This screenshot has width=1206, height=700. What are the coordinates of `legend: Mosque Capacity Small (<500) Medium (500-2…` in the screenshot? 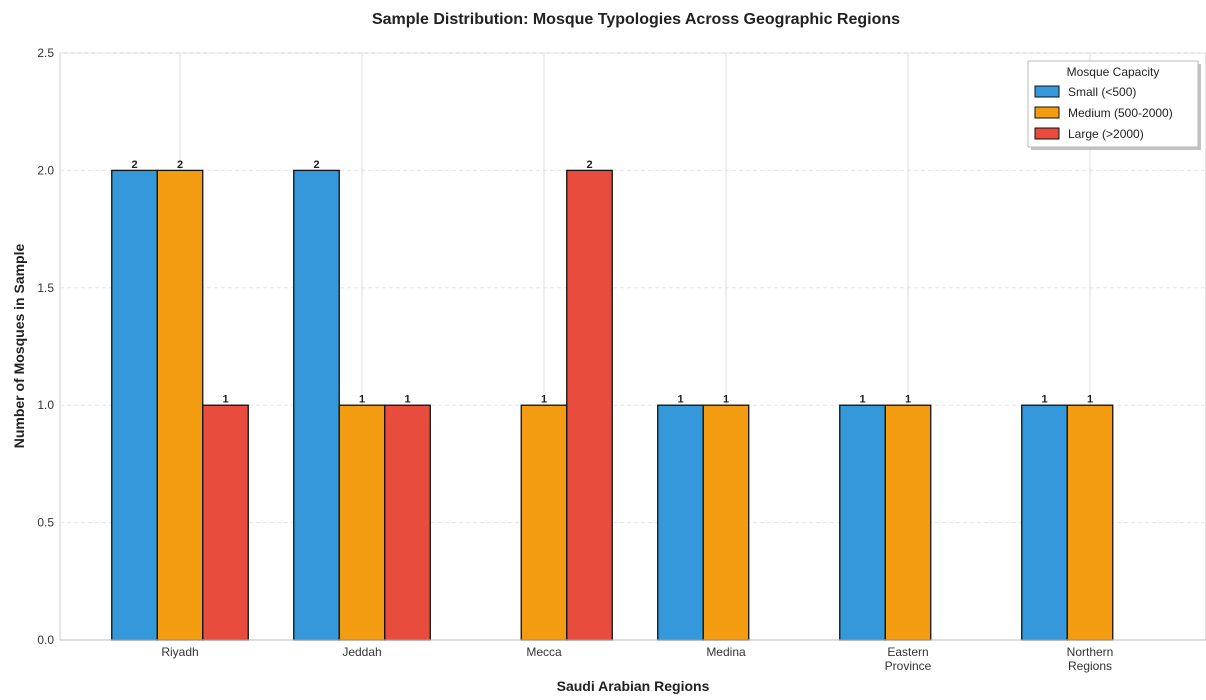 It's located at (1114, 105).